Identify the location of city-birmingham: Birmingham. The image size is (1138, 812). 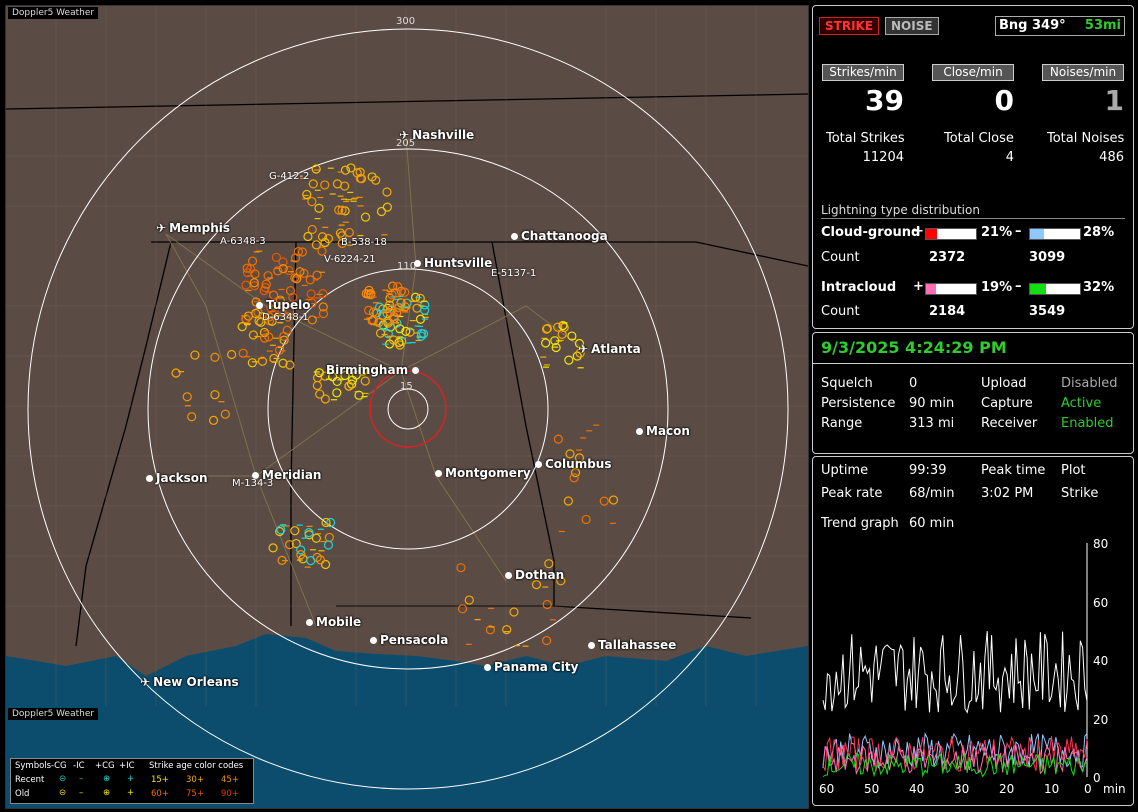
(374, 370).